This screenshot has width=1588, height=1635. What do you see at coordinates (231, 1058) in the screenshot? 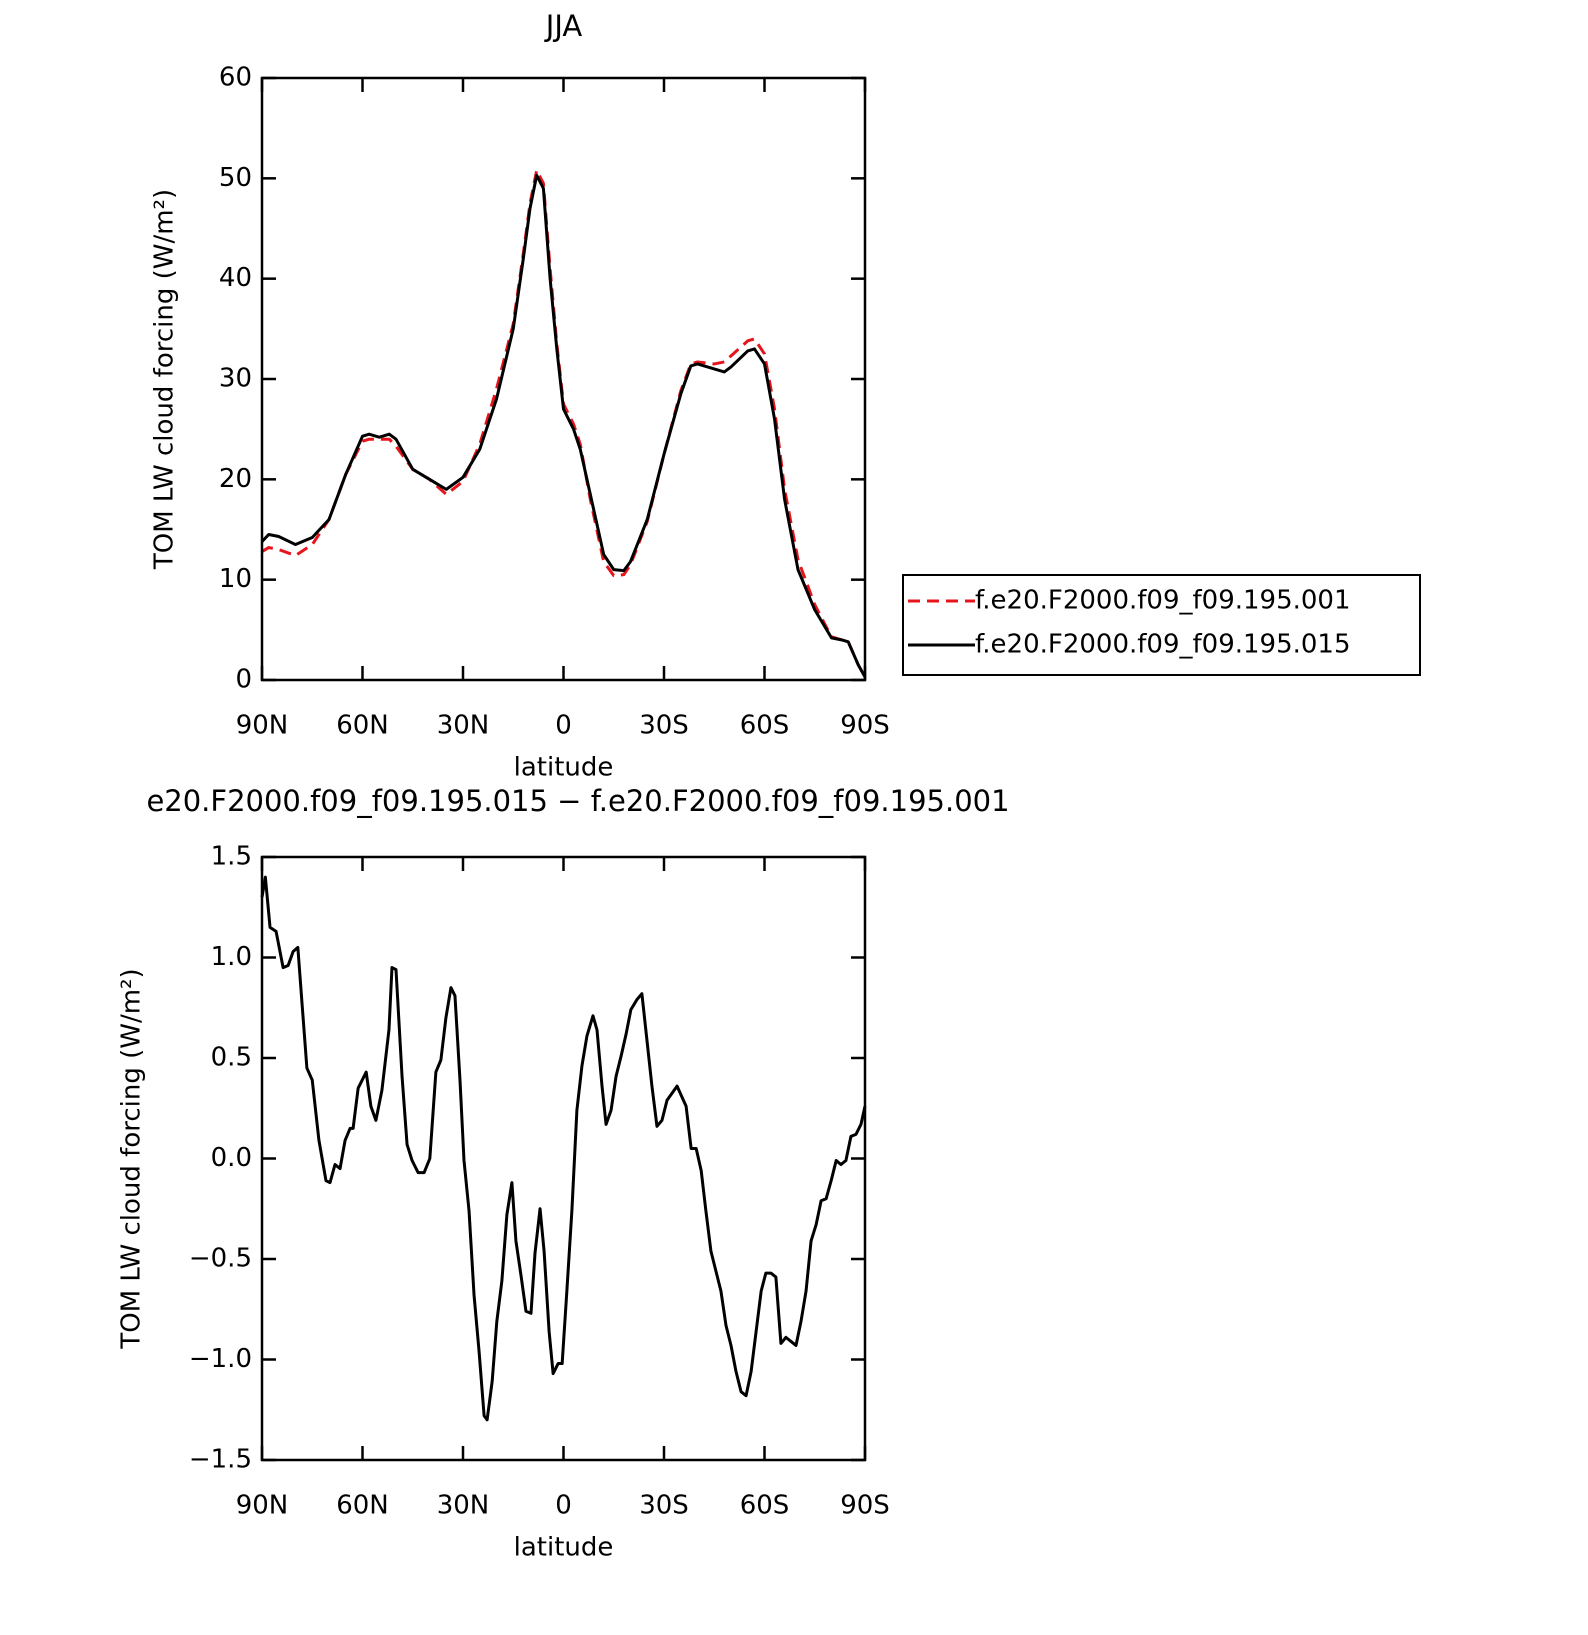
I see `y-tick-label: 0.5` at bounding box center [231, 1058].